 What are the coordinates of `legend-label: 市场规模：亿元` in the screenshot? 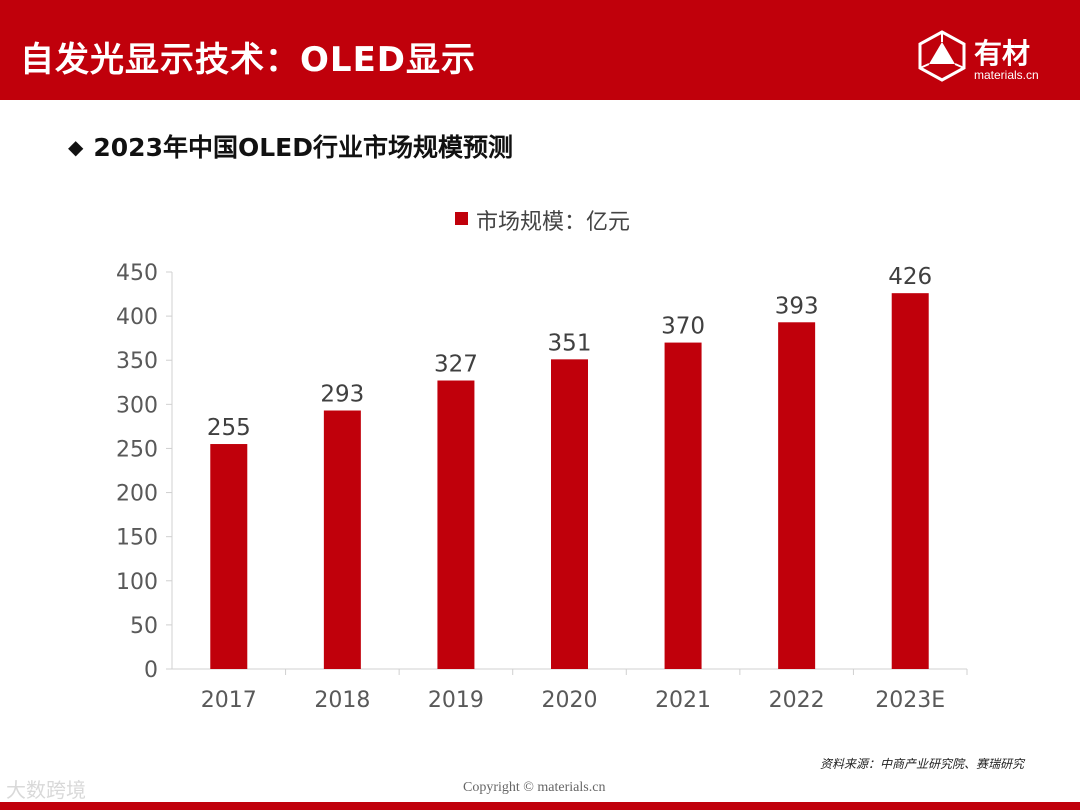 It's located at (553, 222).